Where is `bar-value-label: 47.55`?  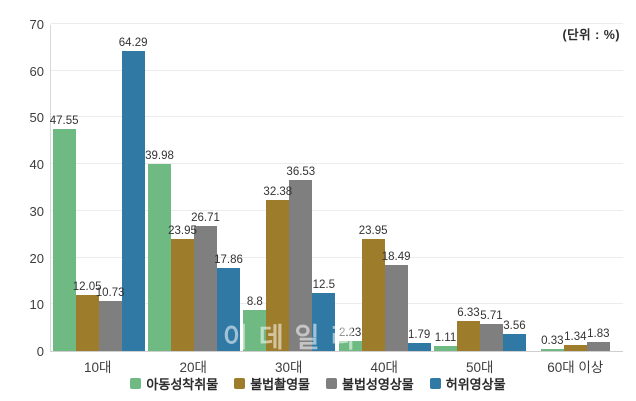 bar-value-label: 47.55 is located at coordinates (64, 120).